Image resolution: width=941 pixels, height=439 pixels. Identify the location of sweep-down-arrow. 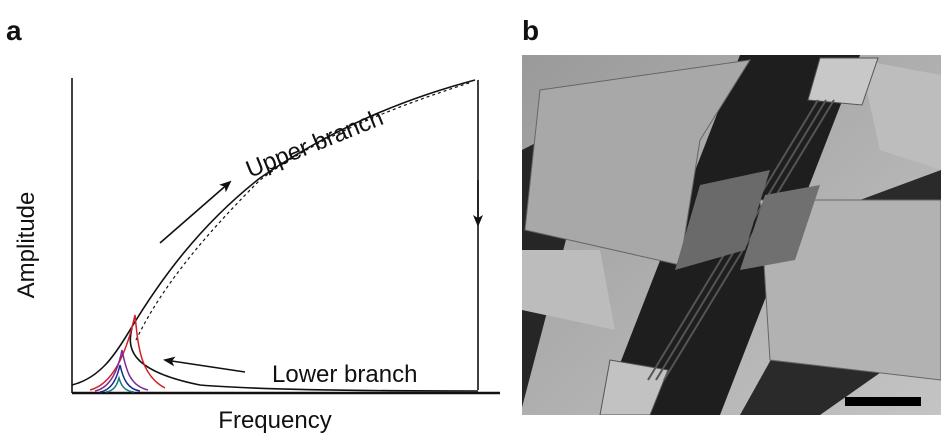
(204, 364).